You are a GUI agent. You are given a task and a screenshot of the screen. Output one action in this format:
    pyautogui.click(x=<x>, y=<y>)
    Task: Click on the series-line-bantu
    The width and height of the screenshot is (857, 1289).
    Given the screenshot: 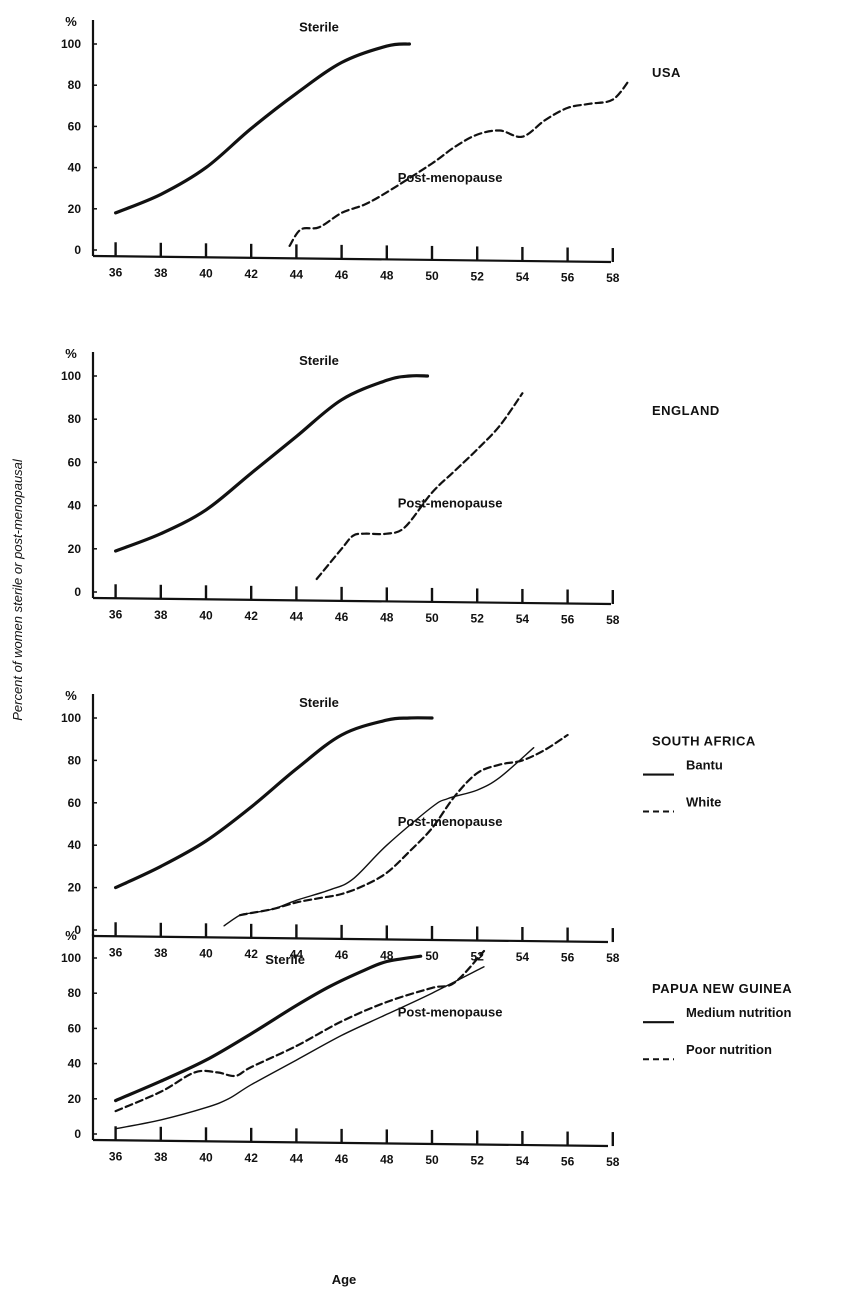 What is the action you would take?
    pyautogui.click(x=379, y=837)
    